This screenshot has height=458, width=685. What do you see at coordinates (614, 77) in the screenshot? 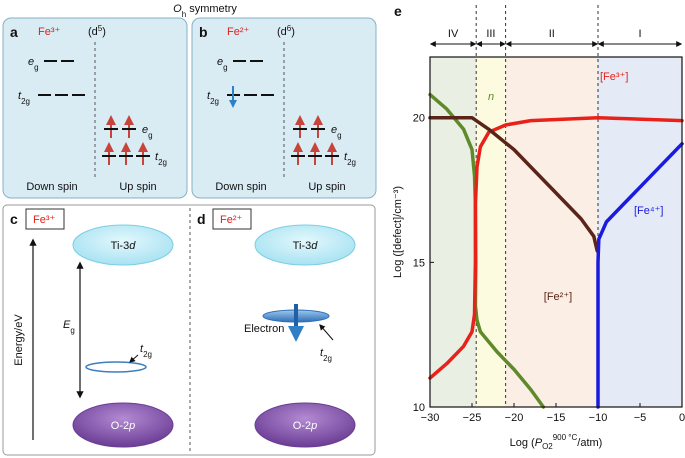
I see `series-label: [Fe³⁺]` at bounding box center [614, 77].